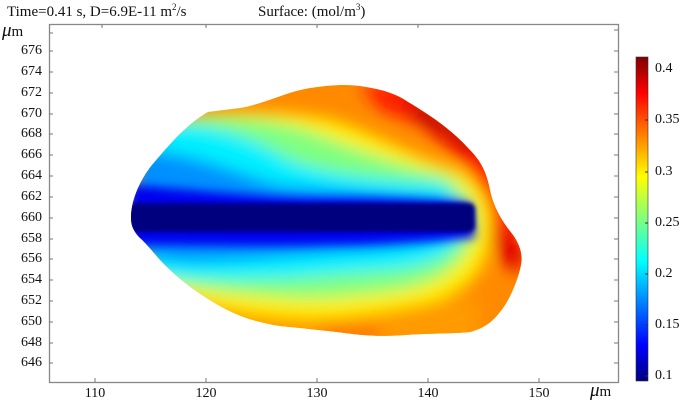 The image size is (685, 402). What do you see at coordinates (664, 171) in the screenshot?
I see `colorbar-tick-label: 0.3` at bounding box center [664, 171].